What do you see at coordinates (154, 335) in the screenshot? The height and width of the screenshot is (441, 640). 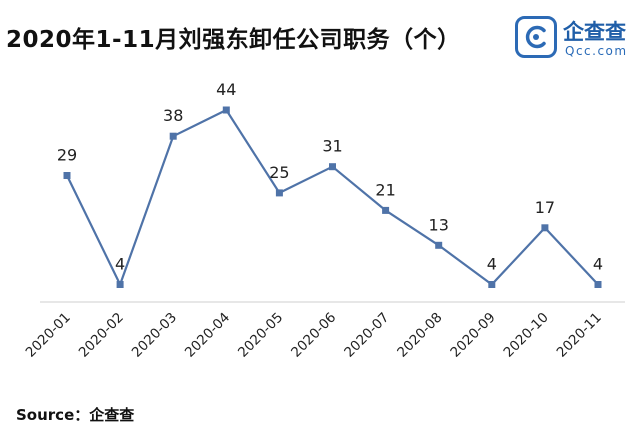 I see `x-tick-label: 2020-03` at bounding box center [154, 335].